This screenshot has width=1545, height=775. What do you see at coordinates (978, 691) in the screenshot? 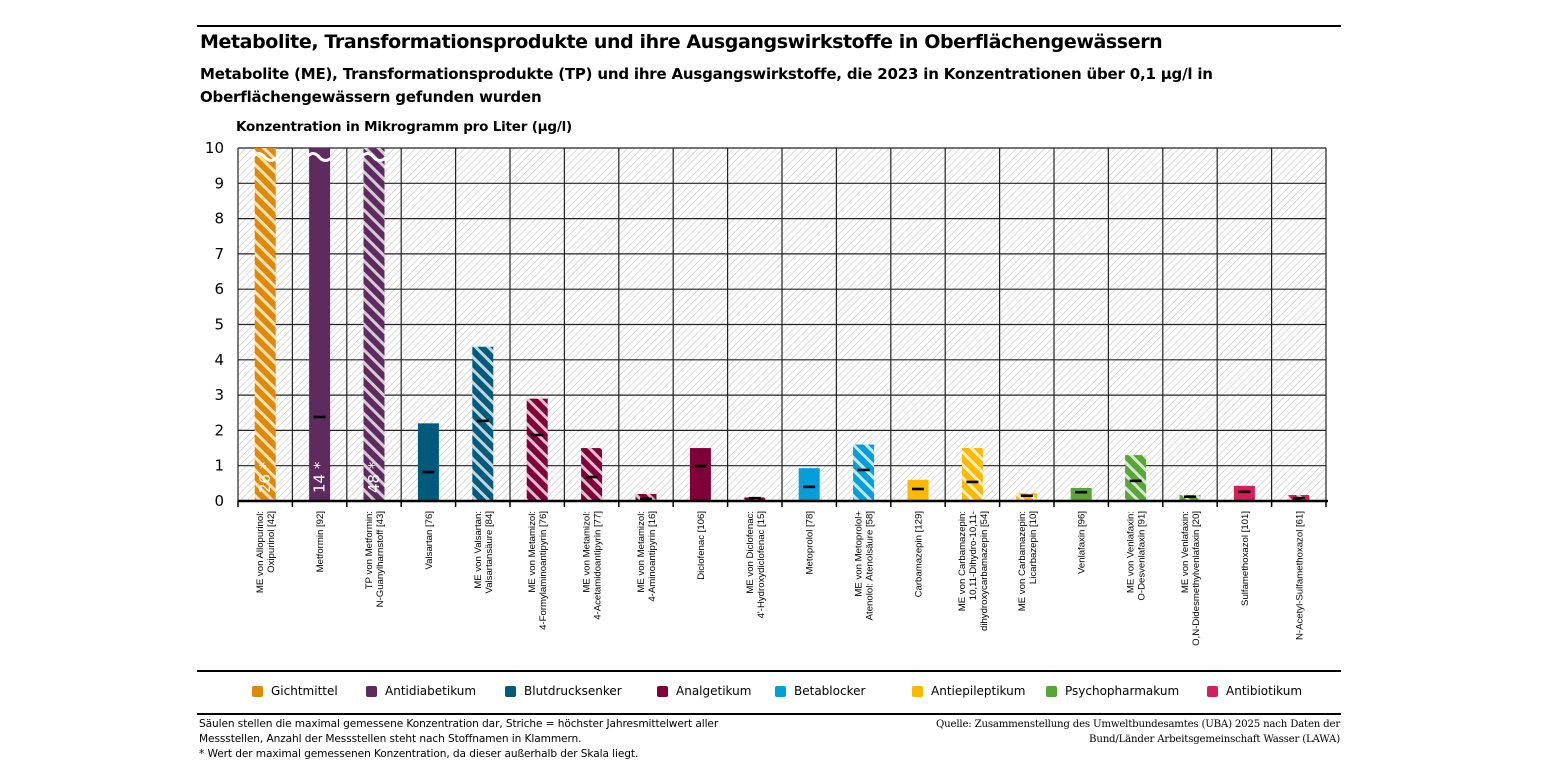
I see `legend-label: Antiepileptikum` at bounding box center [978, 691].